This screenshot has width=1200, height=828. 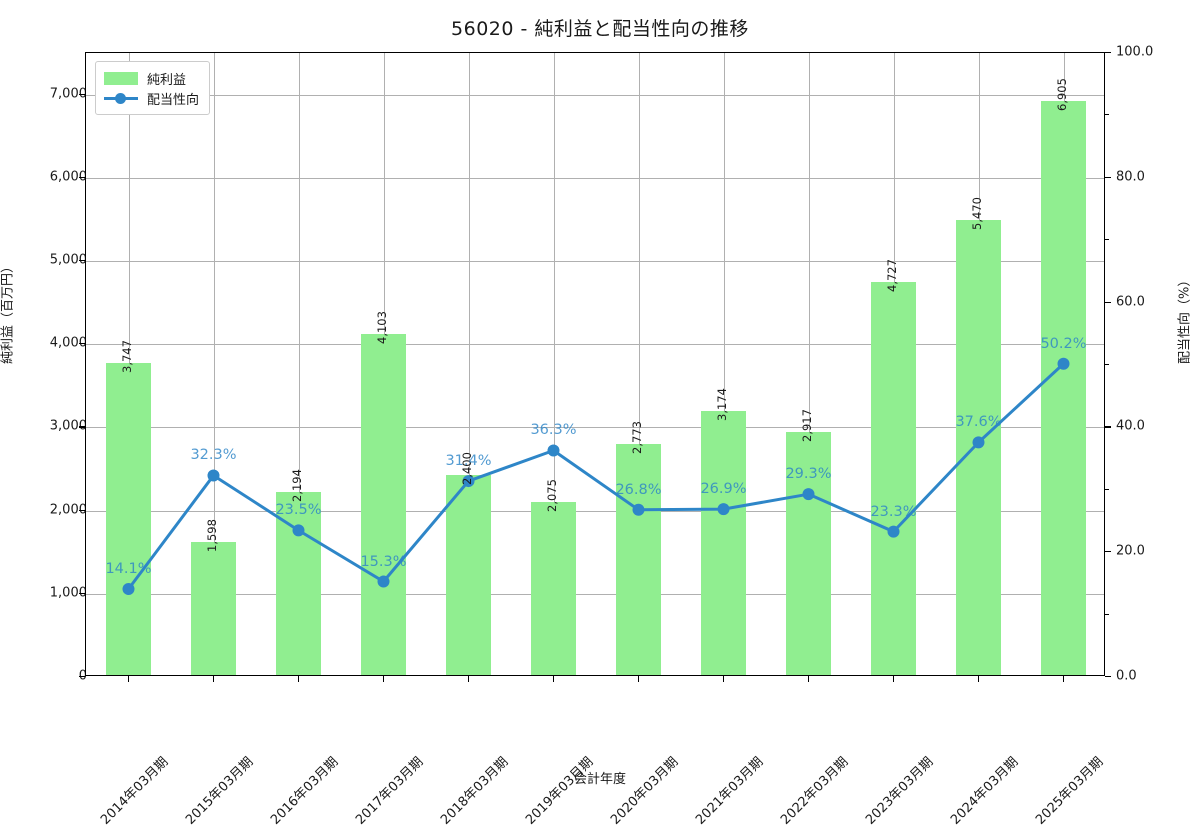 What do you see at coordinates (814, 791) in the screenshot?
I see `x-axis-tick-label: 2022年03月期` at bounding box center [814, 791].